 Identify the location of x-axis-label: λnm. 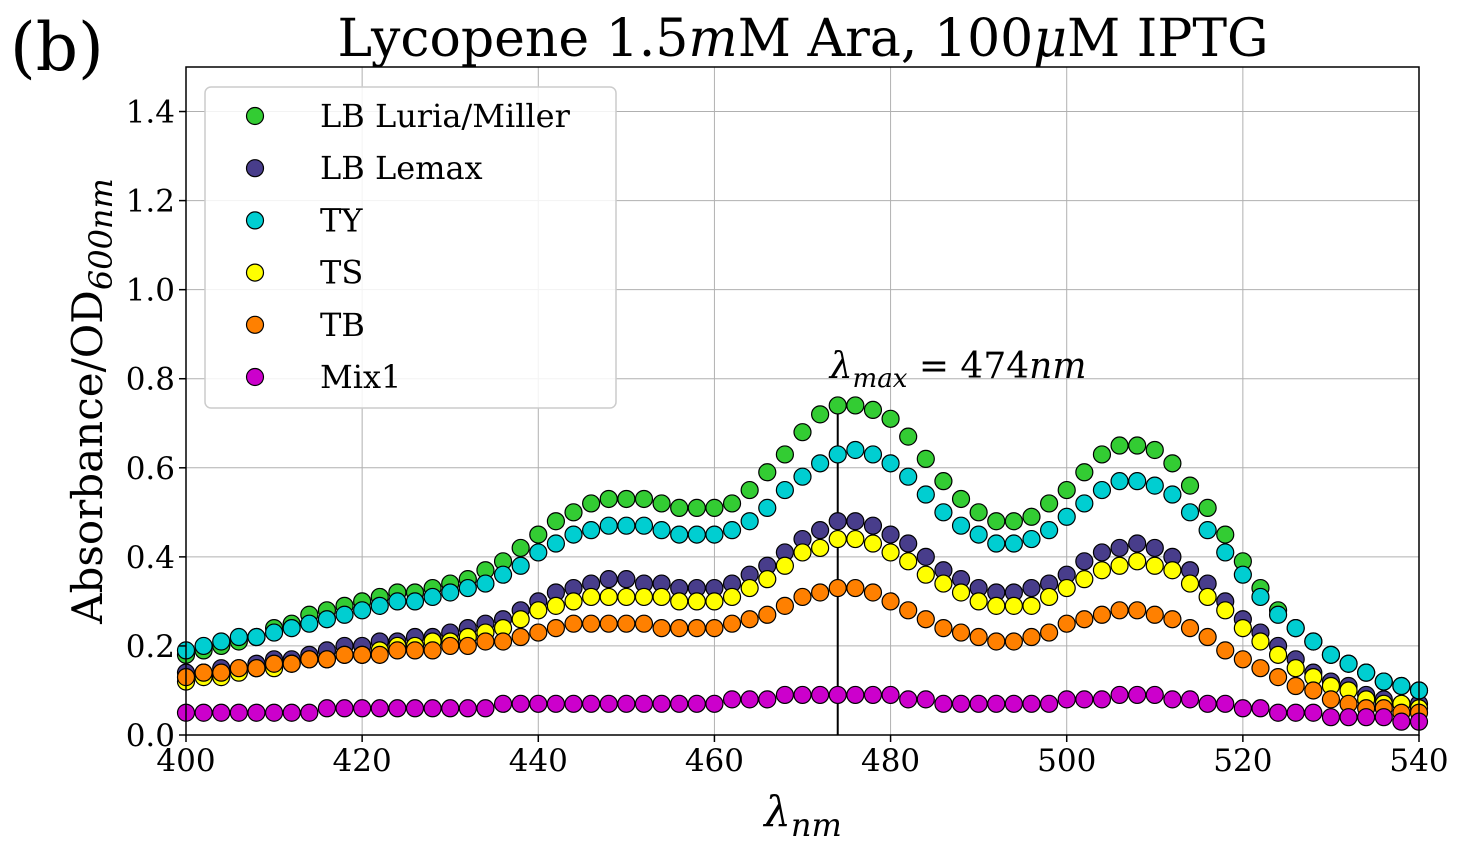
(802, 815).